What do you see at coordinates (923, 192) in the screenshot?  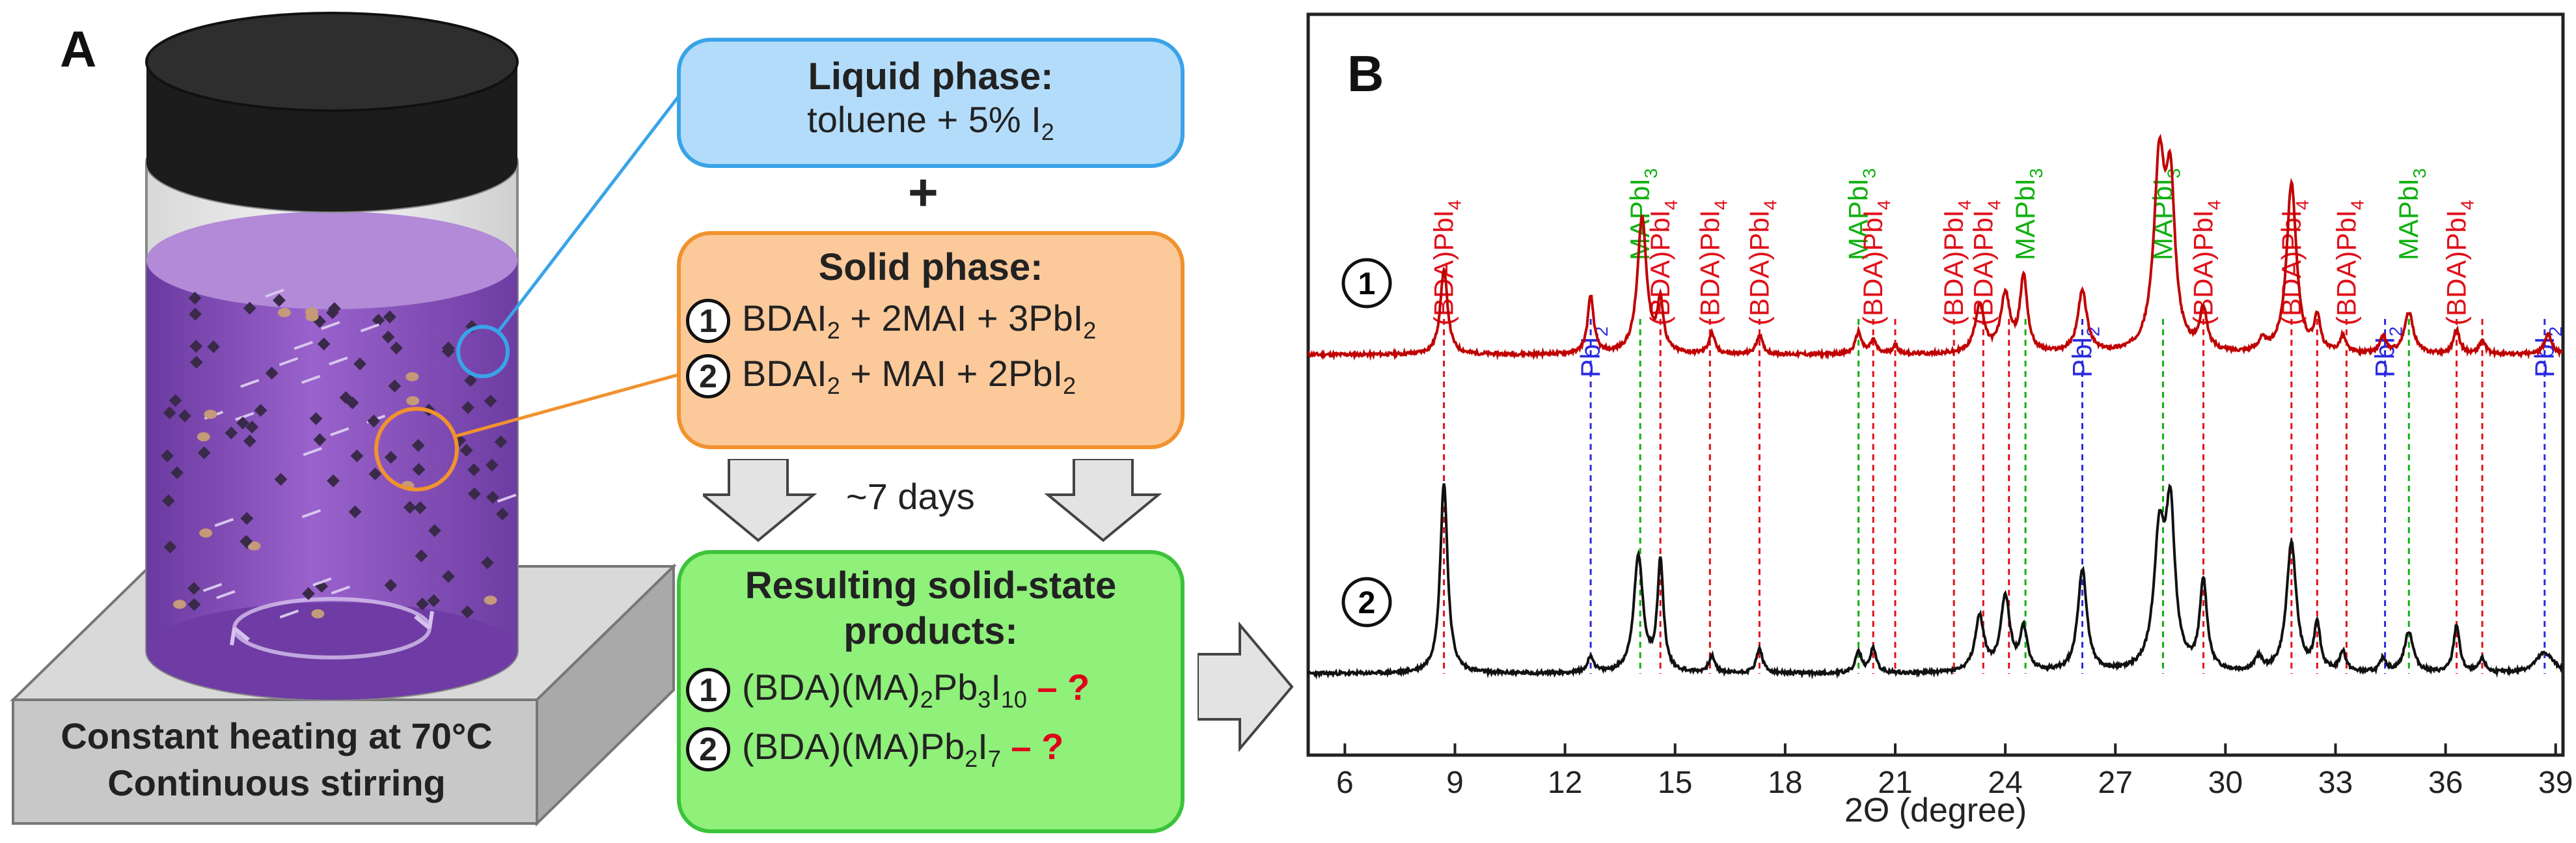 I see `plus-sign: +` at bounding box center [923, 192].